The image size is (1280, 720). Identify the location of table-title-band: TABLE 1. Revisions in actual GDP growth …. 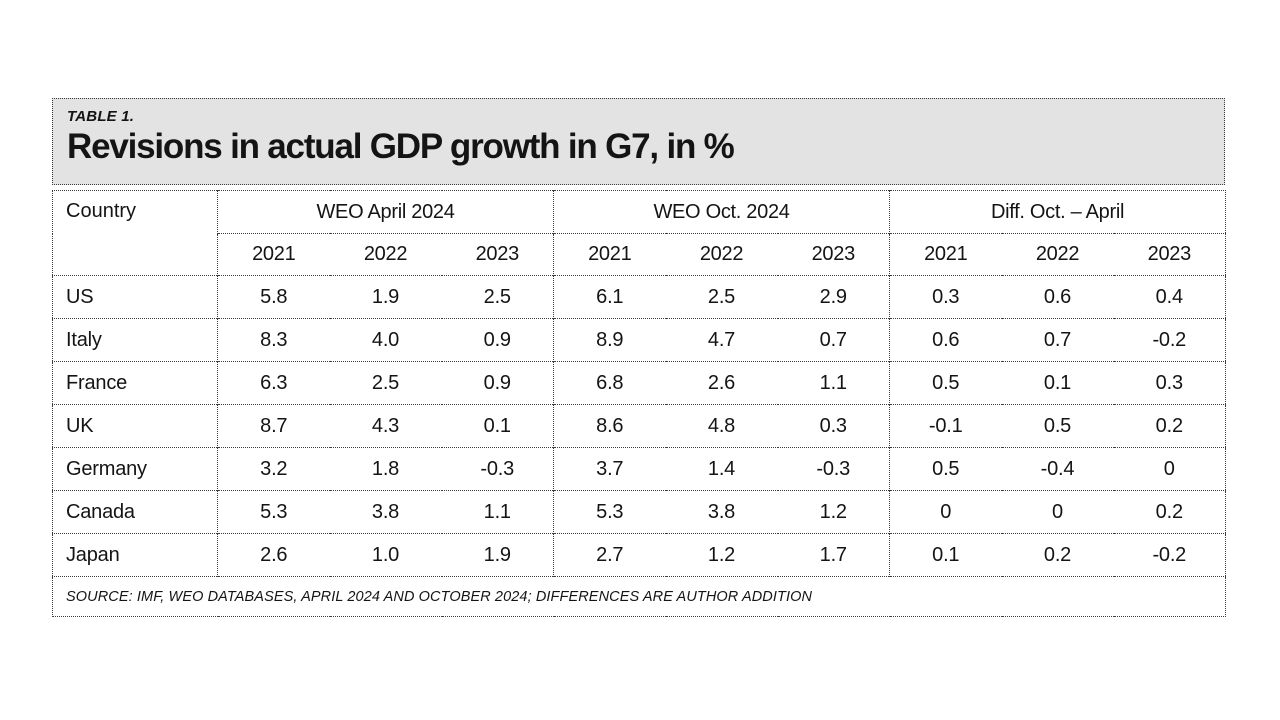
(638, 141).